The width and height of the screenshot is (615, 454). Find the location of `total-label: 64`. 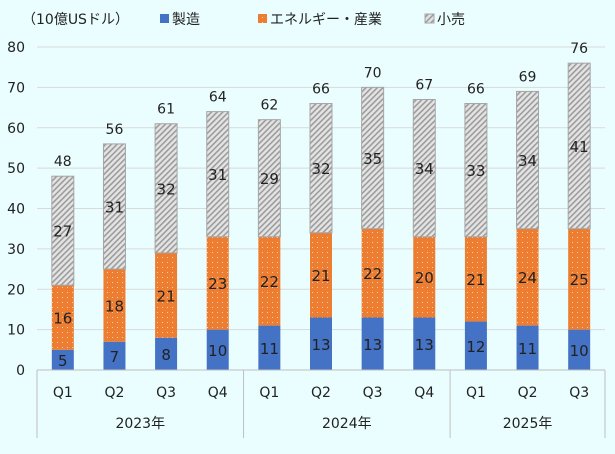

total-label: 64 is located at coordinates (218, 98).